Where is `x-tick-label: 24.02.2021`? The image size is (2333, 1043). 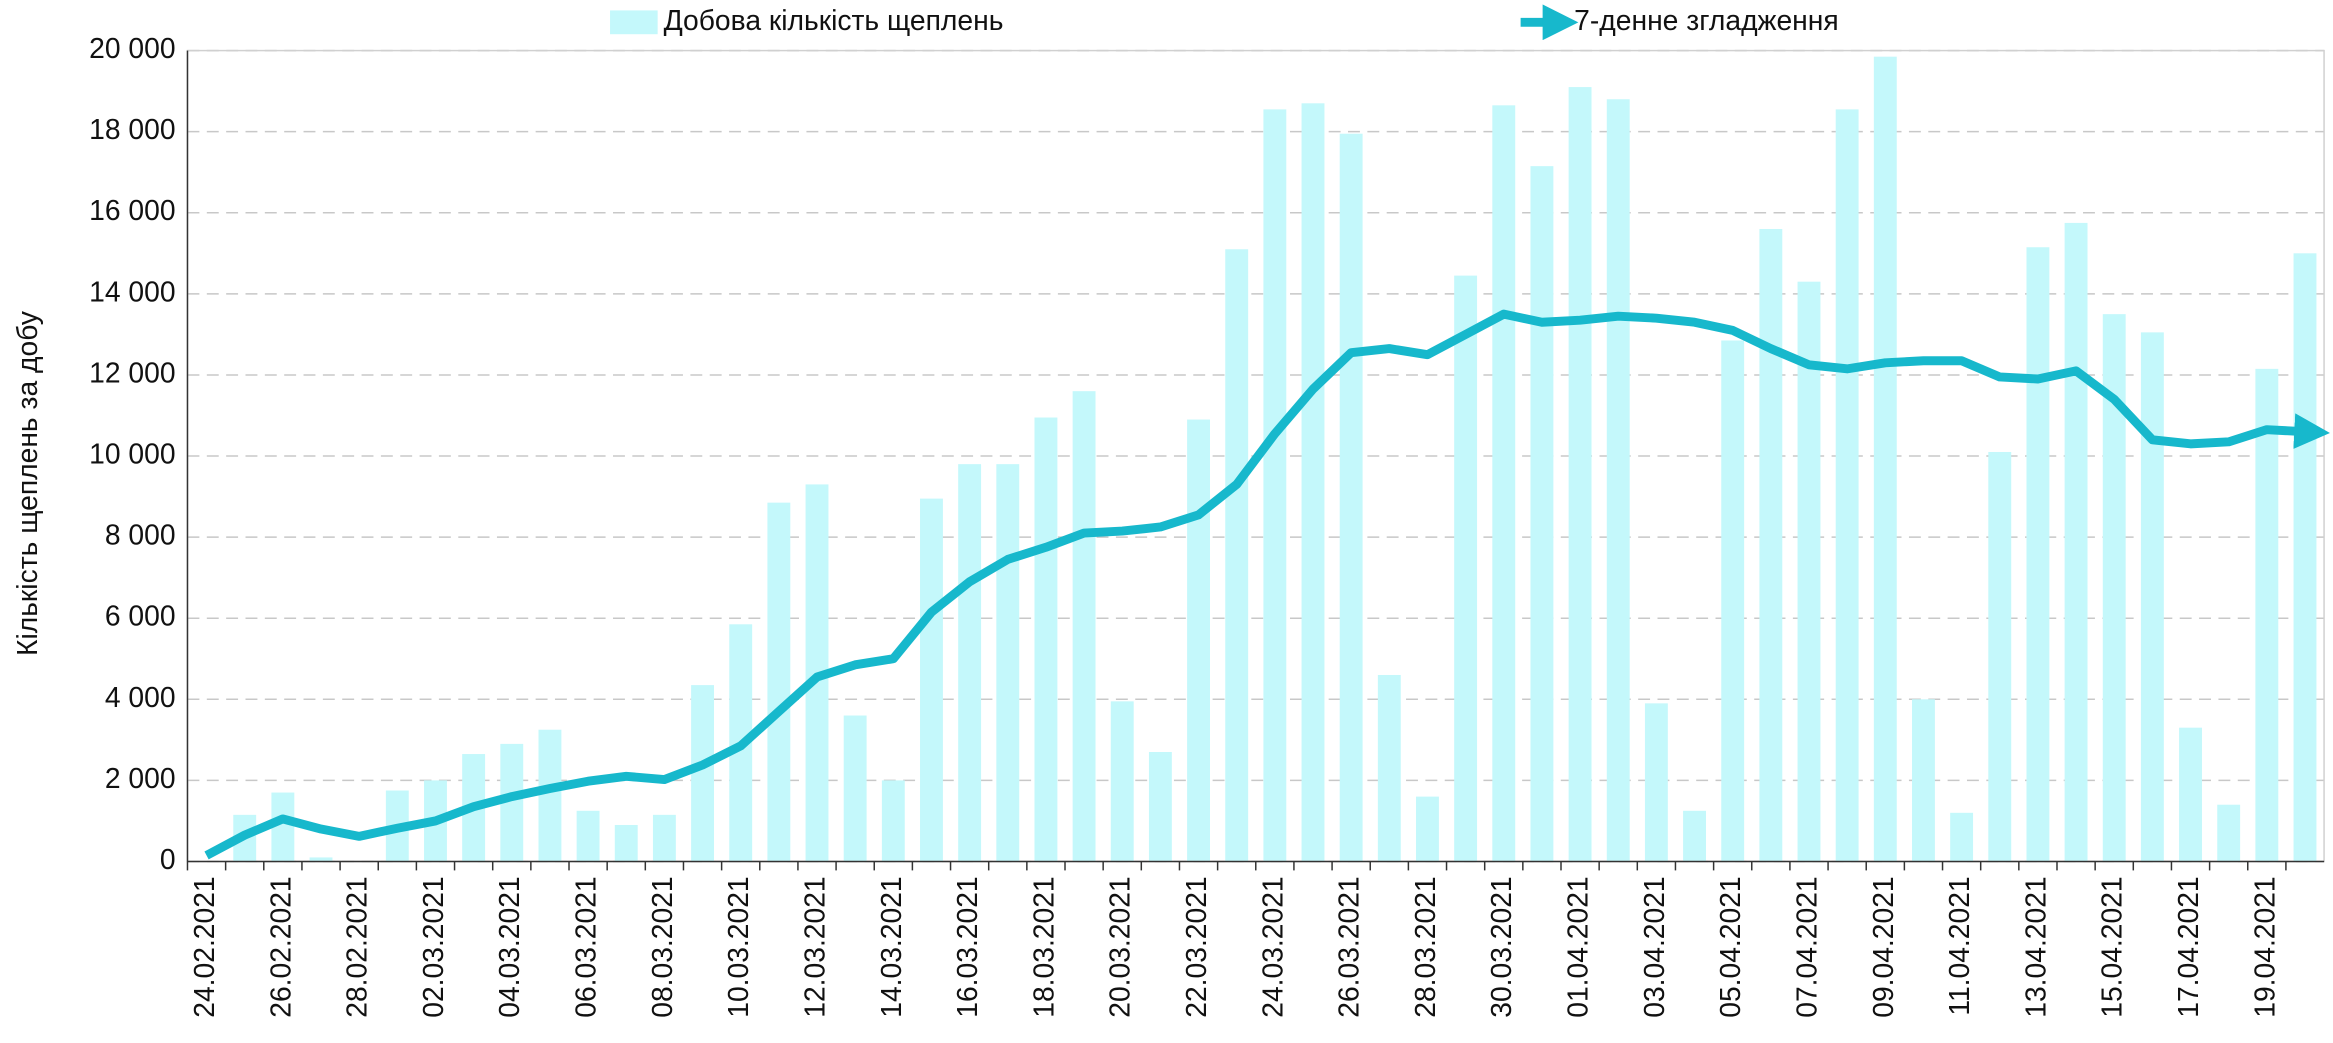 x-tick-label: 24.02.2021 is located at coordinates (204, 946).